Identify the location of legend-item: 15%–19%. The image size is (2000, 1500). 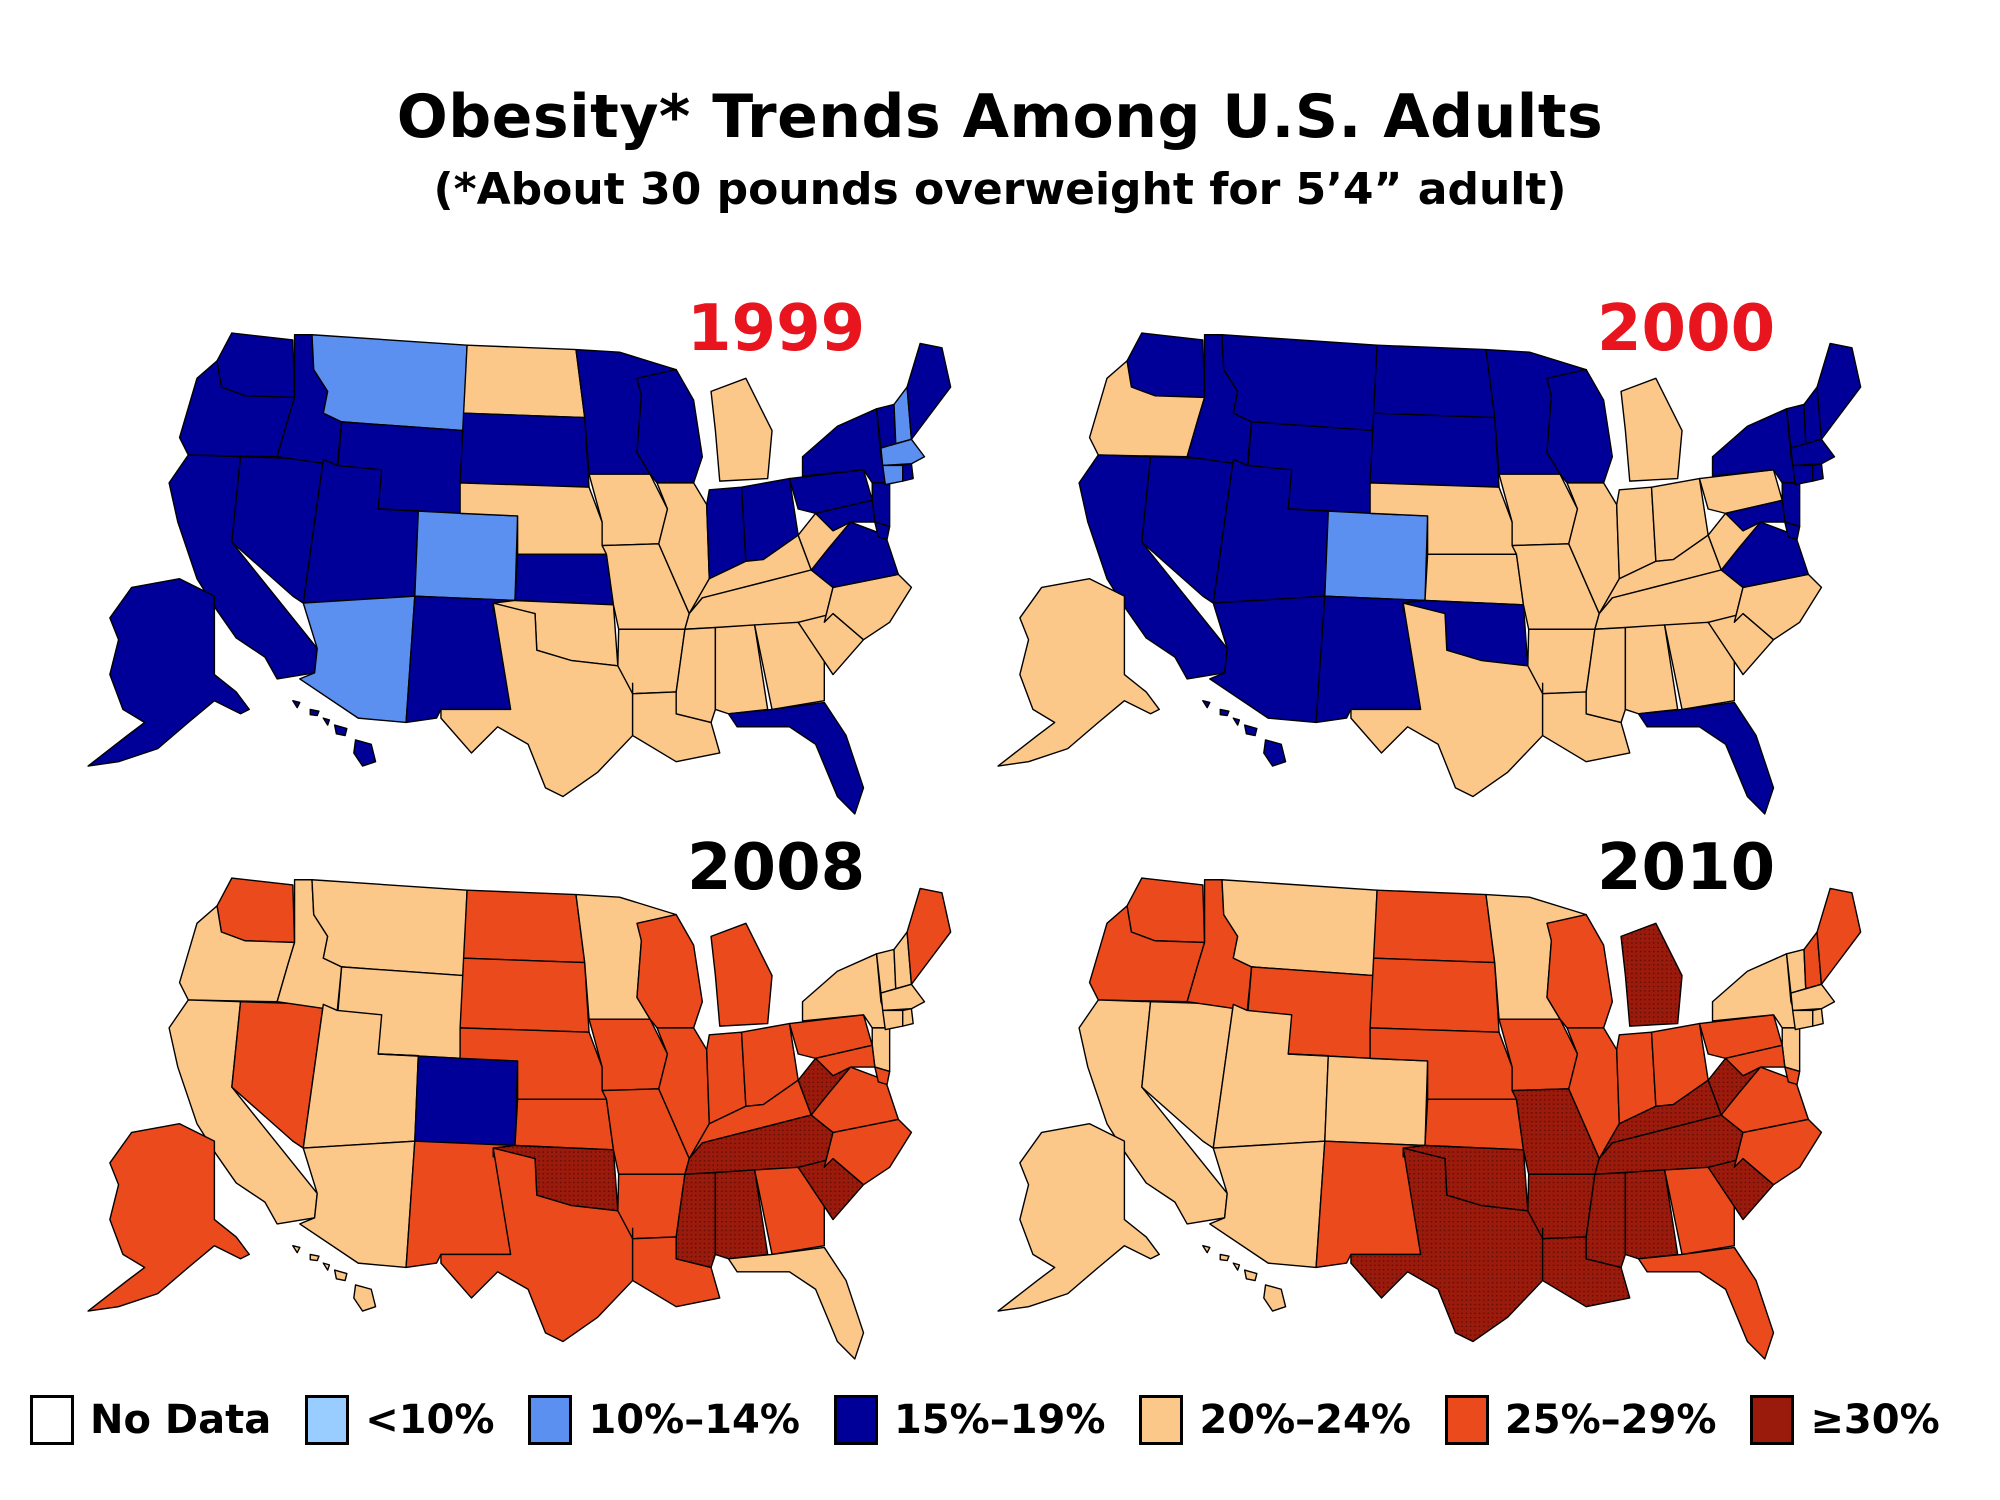
(969, 1420).